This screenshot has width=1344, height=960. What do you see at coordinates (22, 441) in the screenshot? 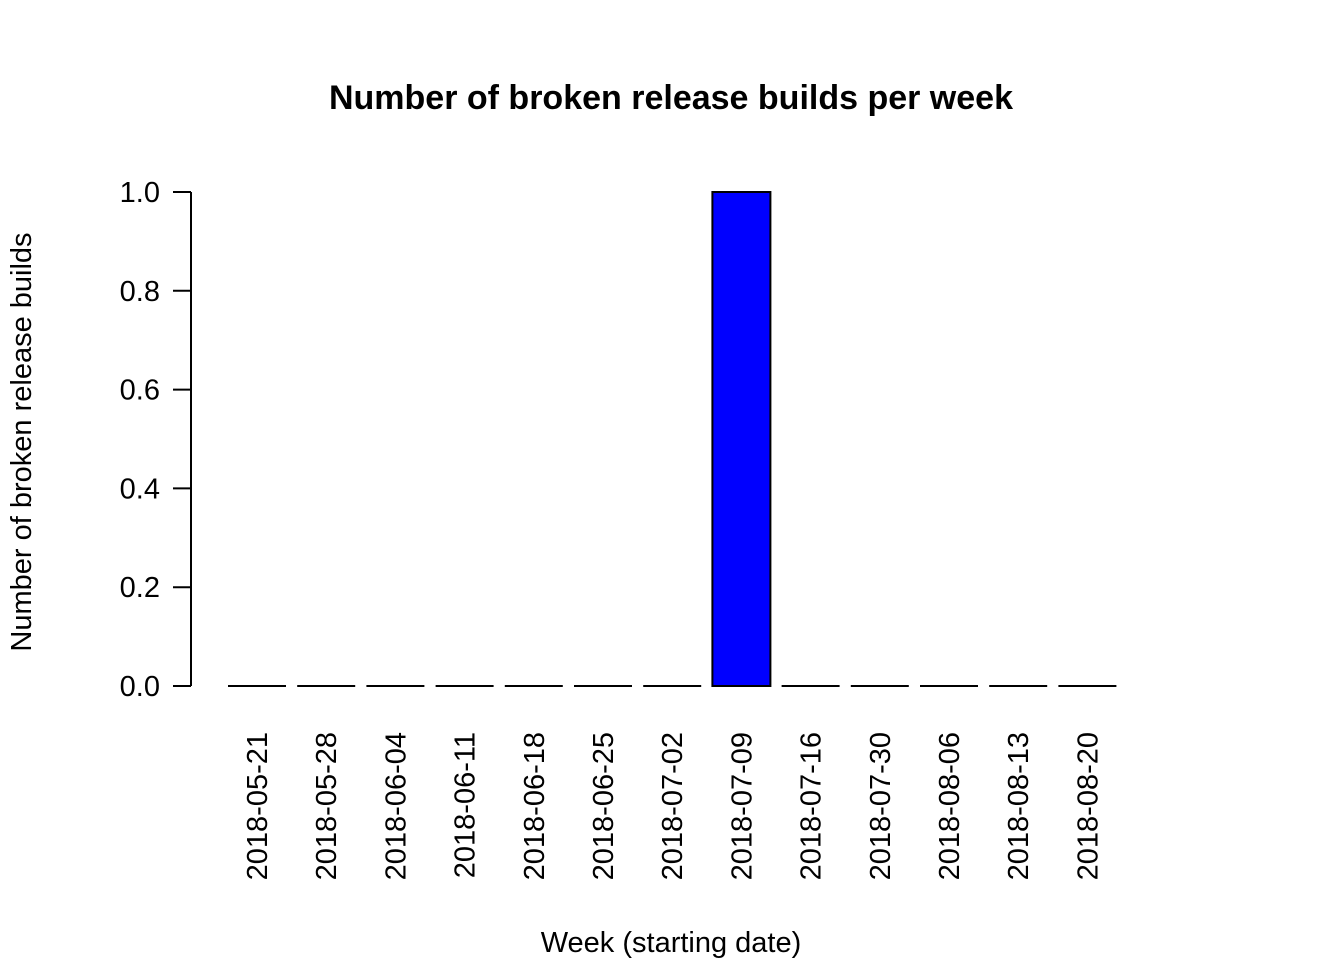
I see `y-axis-title: Number of broken release builds` at bounding box center [22, 441].